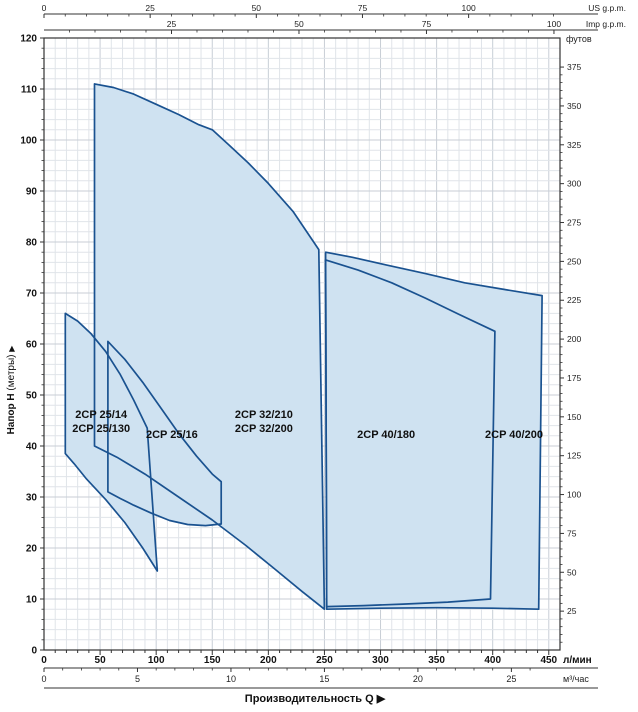  What do you see at coordinates (574, 456) in the screenshot?
I see `tick-label: 125` at bounding box center [574, 456].